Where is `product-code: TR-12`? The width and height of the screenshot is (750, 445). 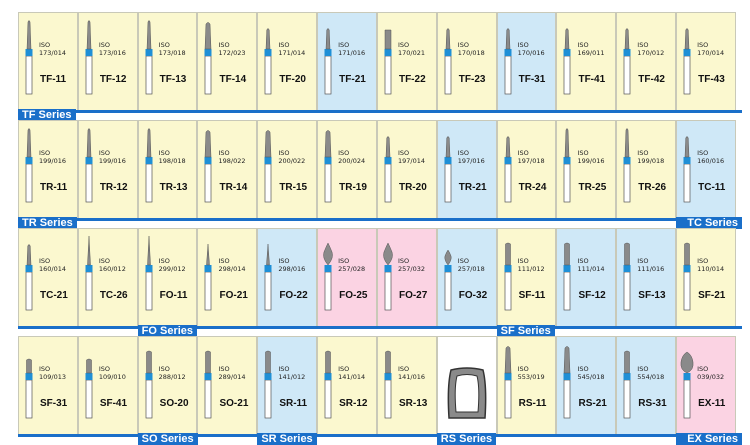
product-code: TR-12 is located at coordinates (113, 187).